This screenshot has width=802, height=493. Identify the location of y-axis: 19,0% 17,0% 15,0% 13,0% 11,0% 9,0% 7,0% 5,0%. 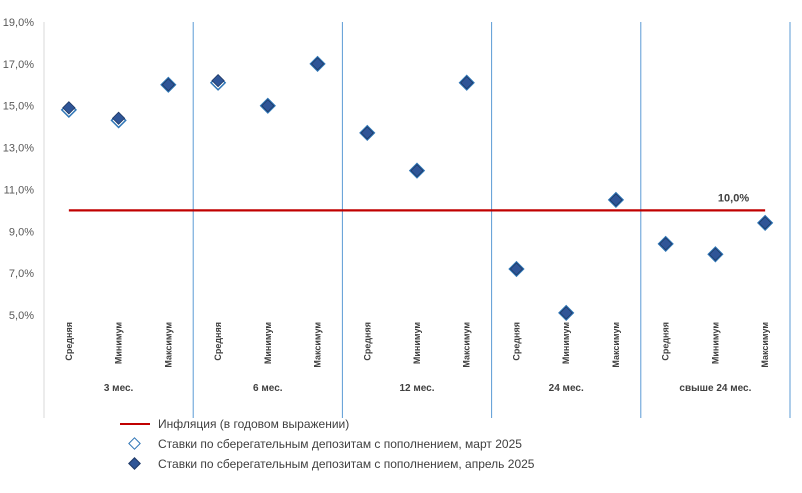
(24, 217).